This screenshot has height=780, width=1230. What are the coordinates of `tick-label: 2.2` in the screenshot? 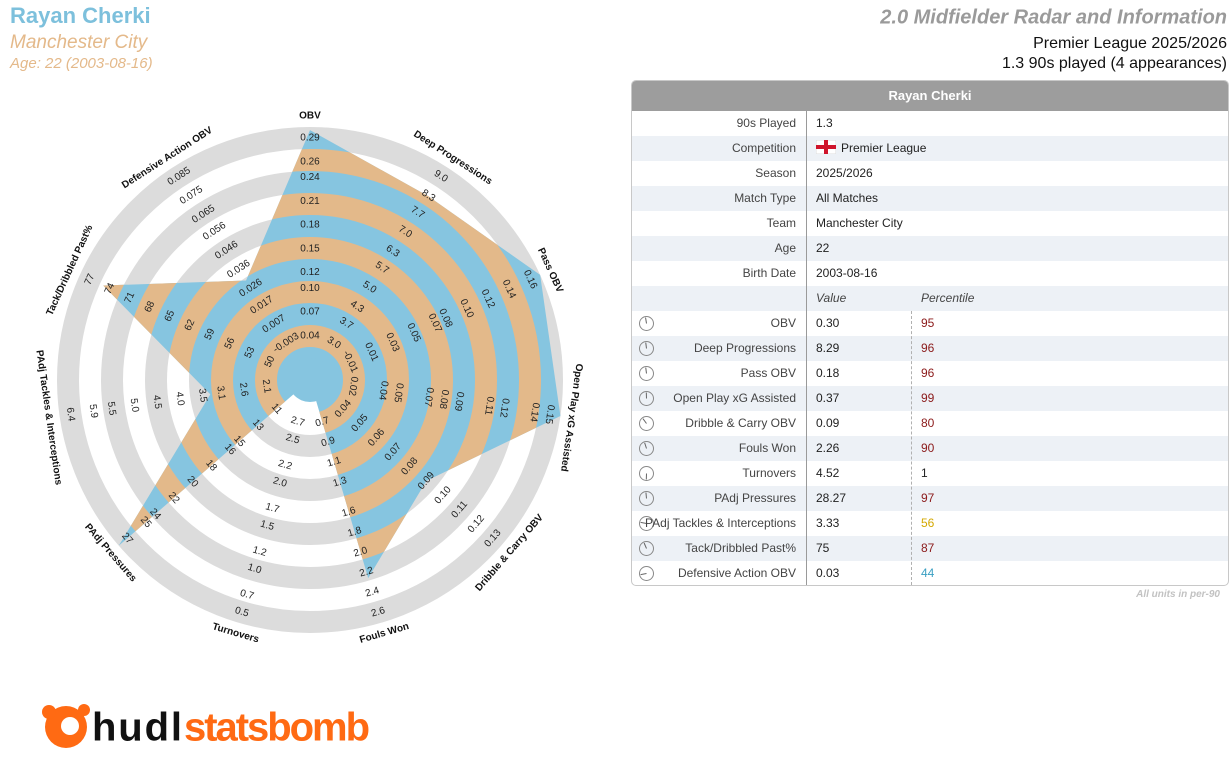 It's located at (285, 465).